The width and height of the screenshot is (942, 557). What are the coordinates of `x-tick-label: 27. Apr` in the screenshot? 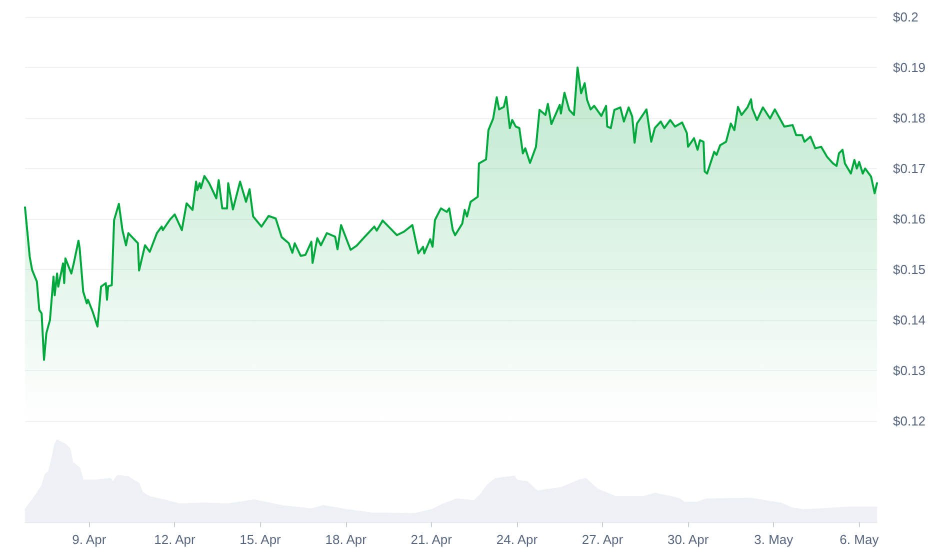 It's located at (603, 539).